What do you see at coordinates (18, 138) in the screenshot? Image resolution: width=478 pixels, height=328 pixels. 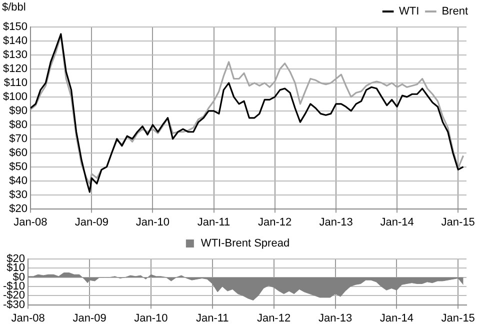 I see `y-tick-label: $70` at bounding box center [18, 138].